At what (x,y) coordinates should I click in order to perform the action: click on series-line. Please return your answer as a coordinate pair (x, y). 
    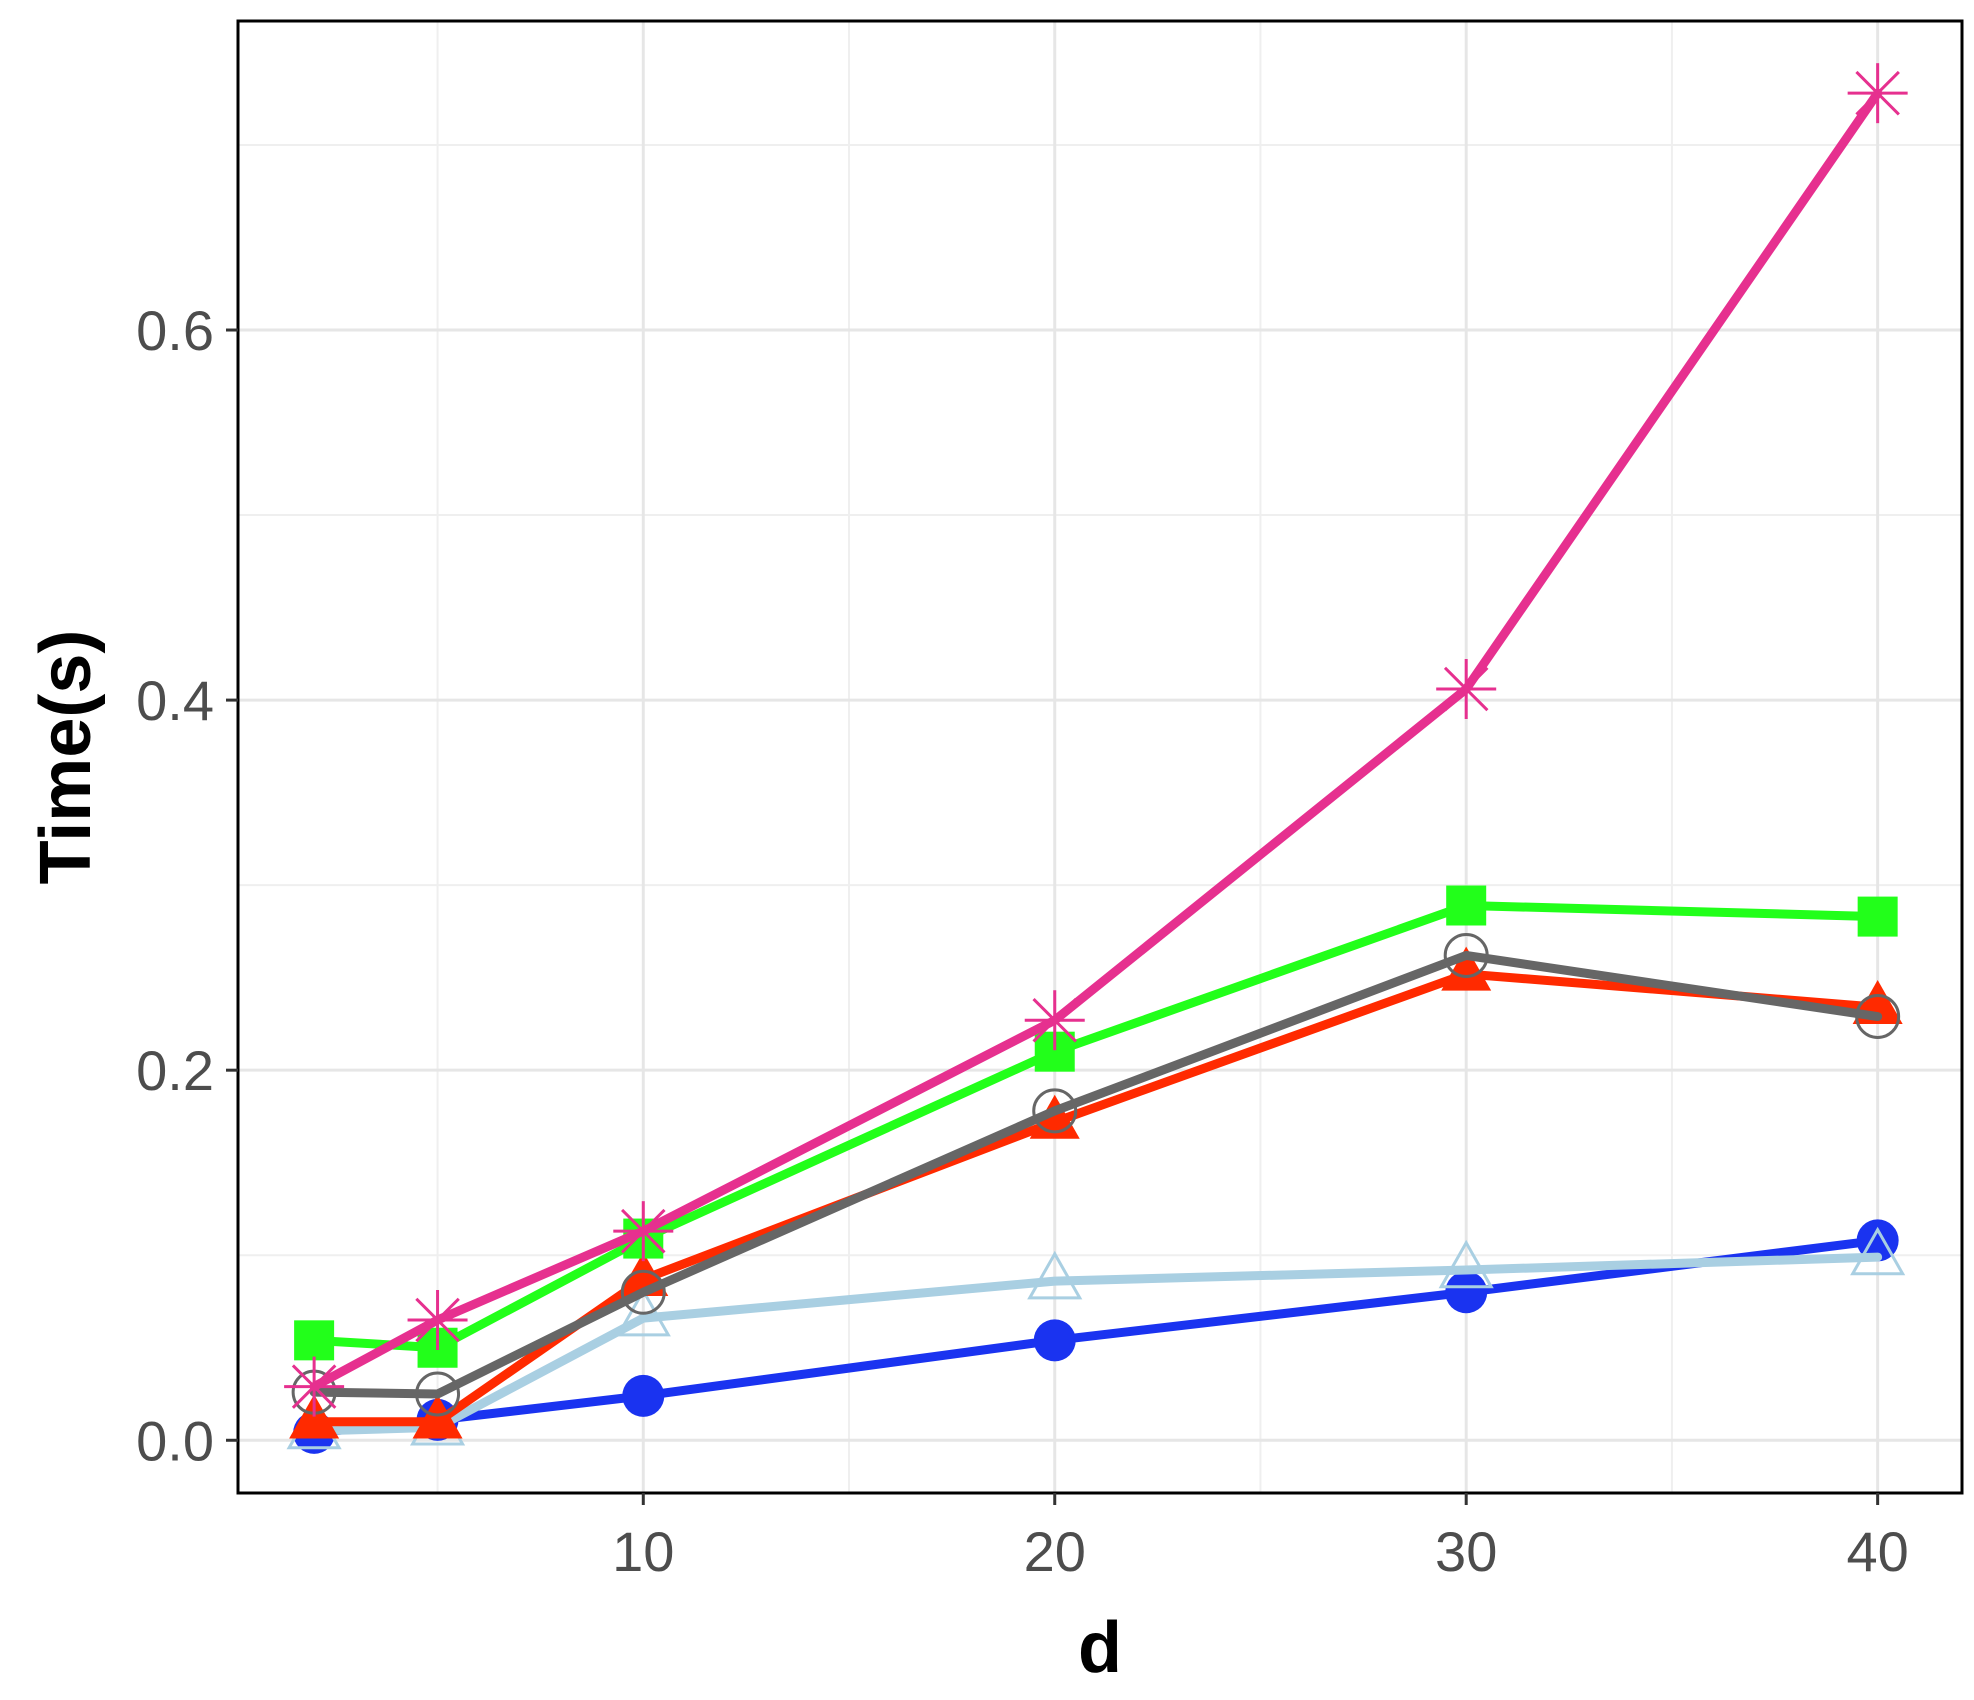
    Looking at the image, I should click on (1096, 1344).